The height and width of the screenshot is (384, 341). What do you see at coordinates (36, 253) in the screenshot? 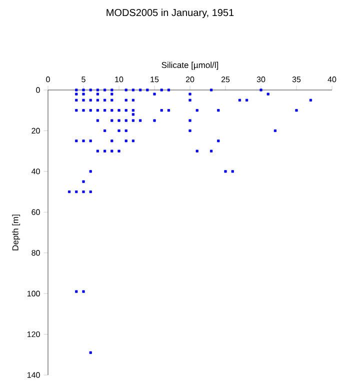
I see `y-tick-label: 80` at bounding box center [36, 253].